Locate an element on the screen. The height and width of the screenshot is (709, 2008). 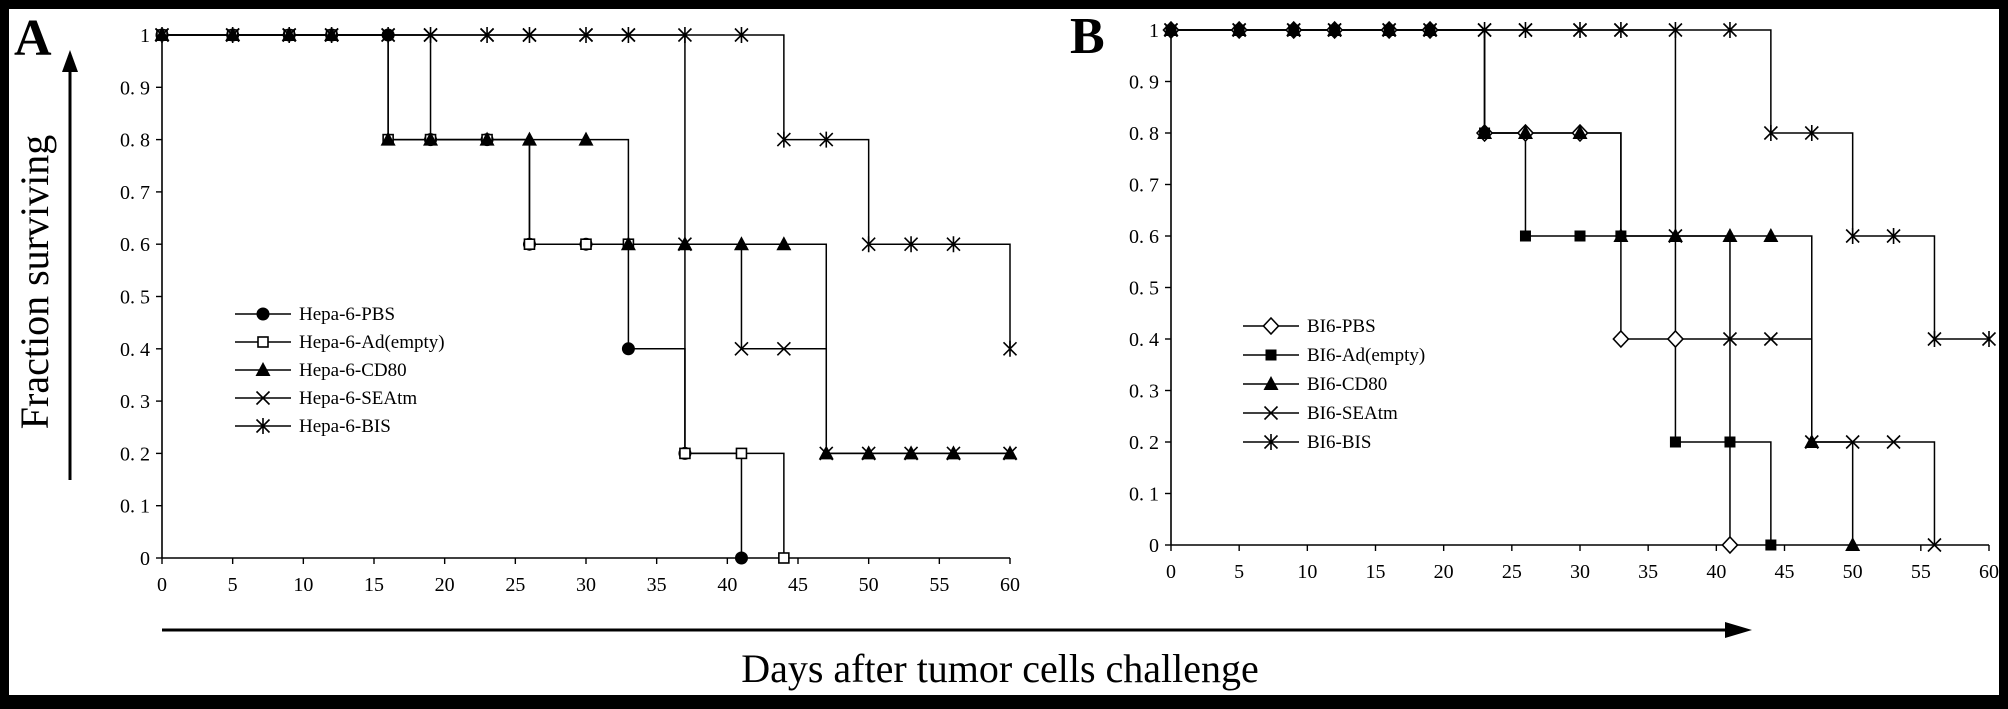
panel-b-y-tick-label: 1 is located at coordinates (1154, 31).